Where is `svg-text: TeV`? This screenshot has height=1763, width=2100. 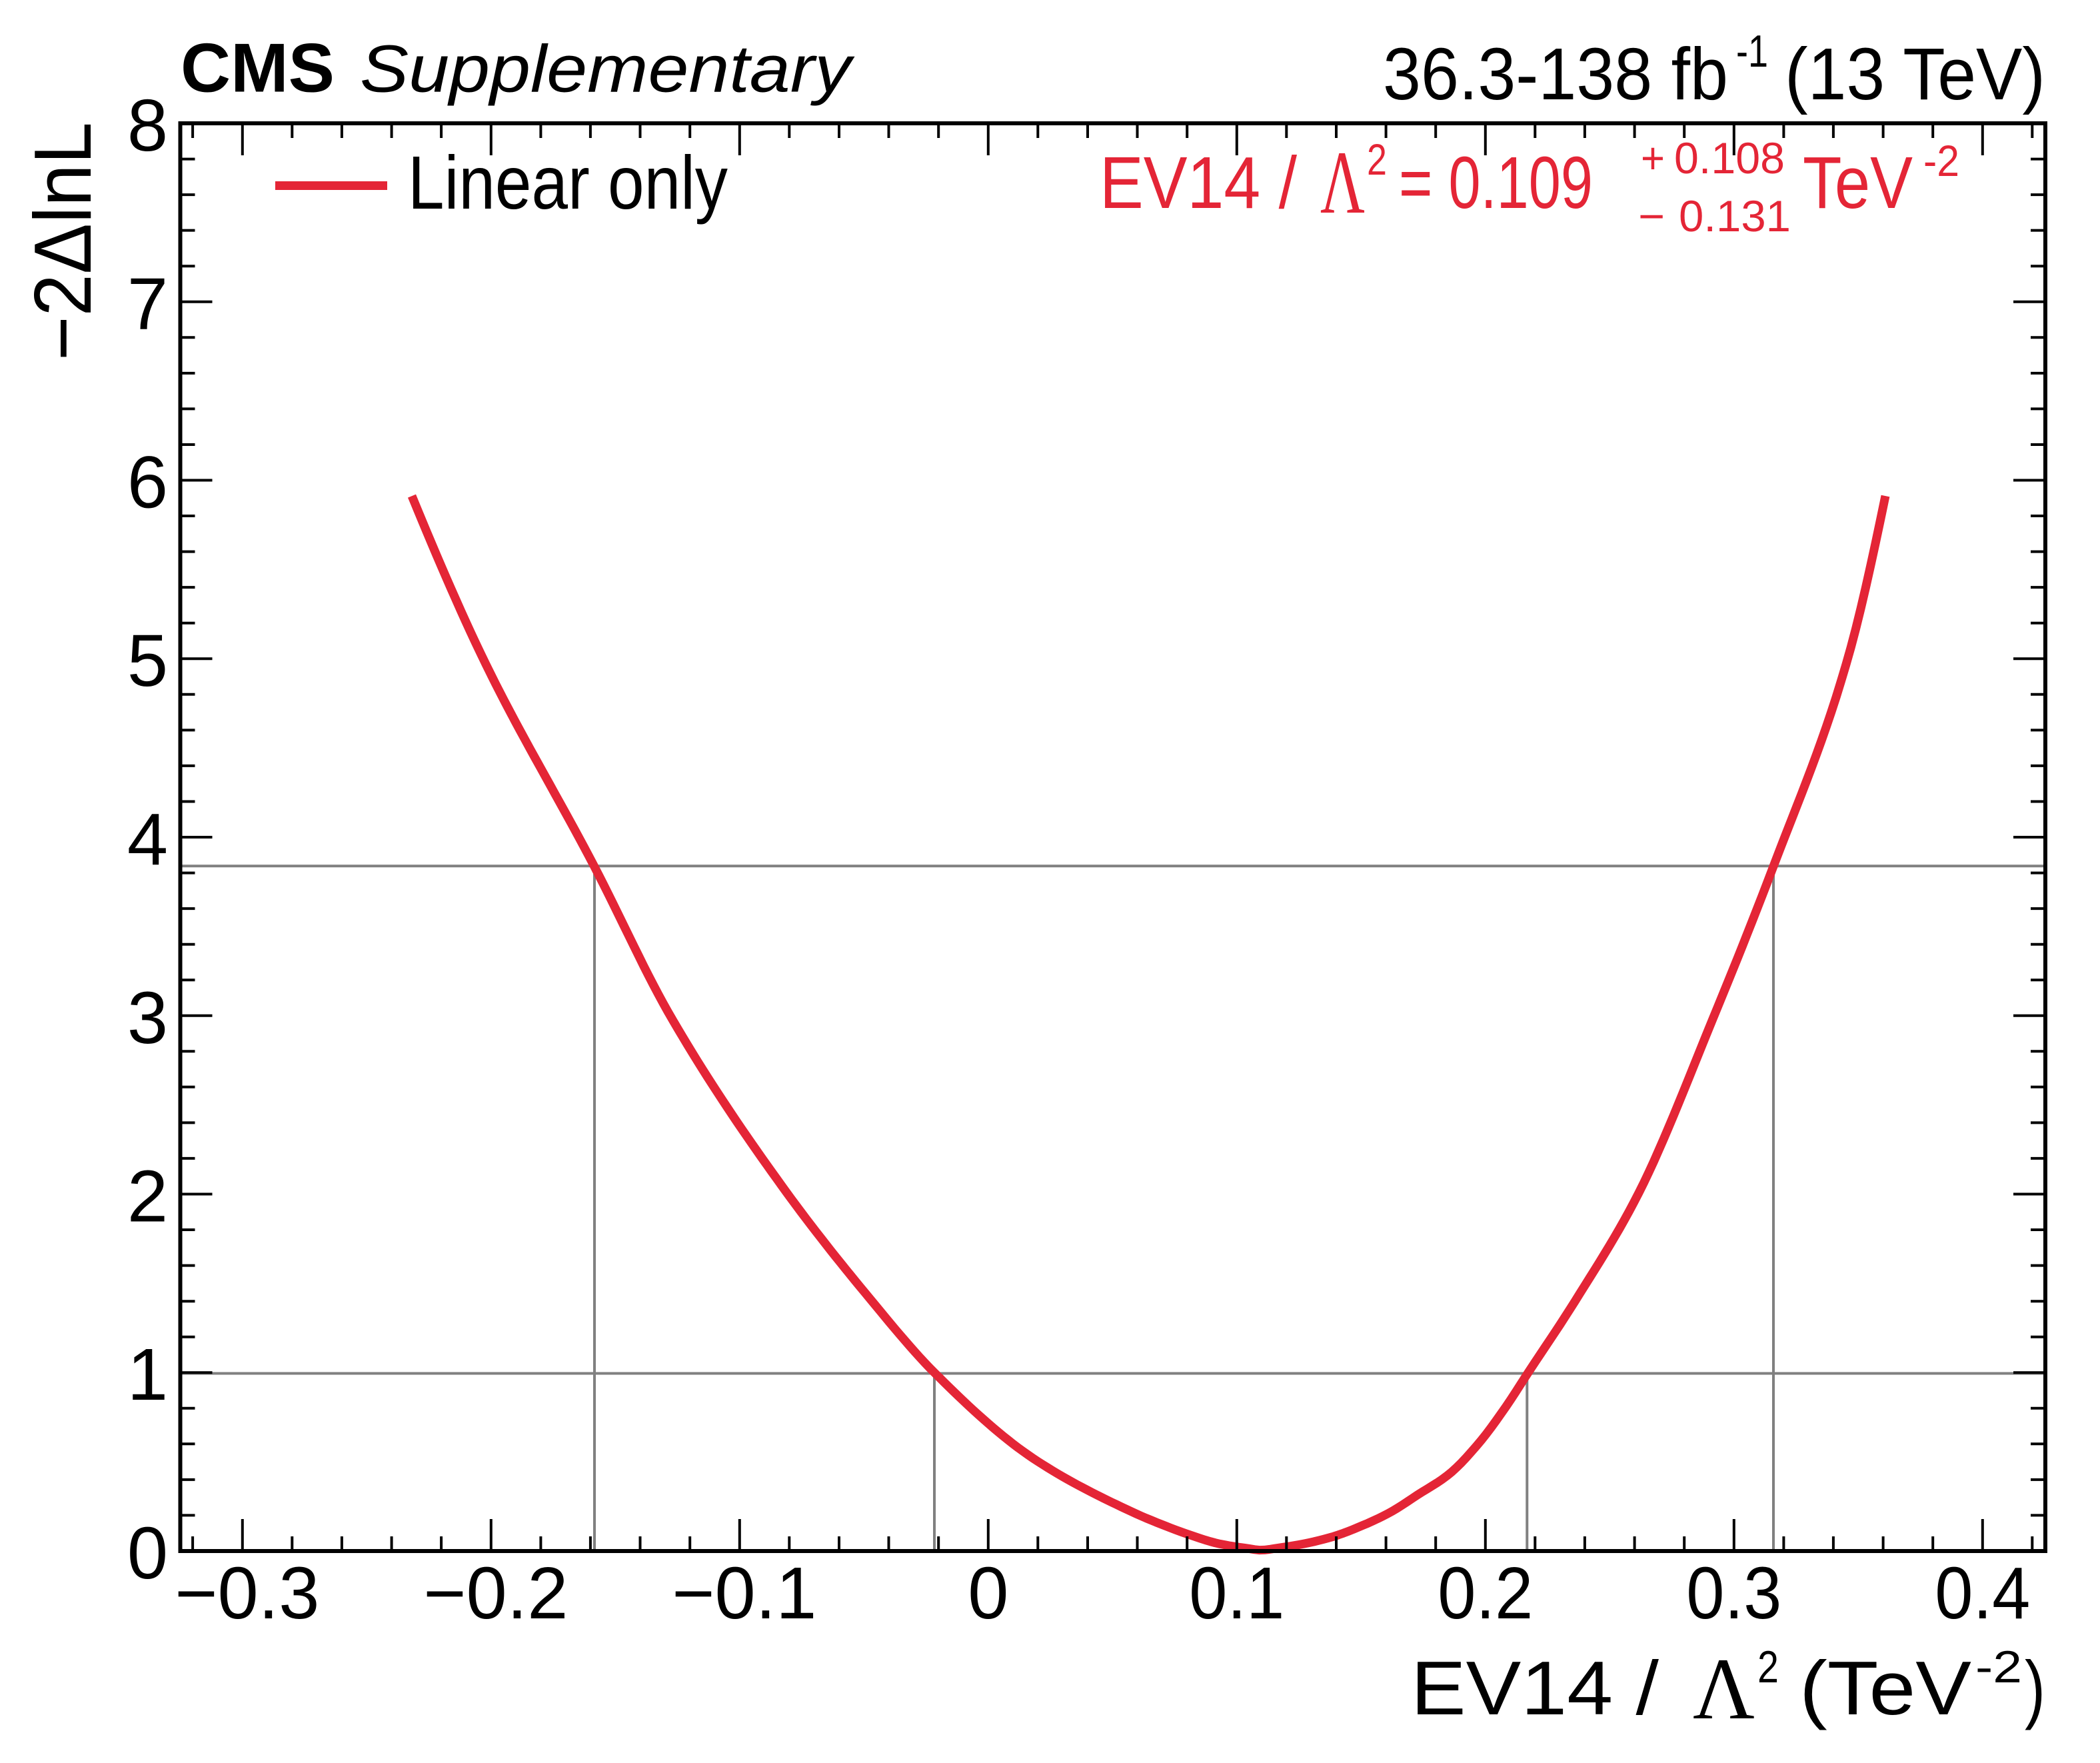 svg-text: TeV is located at coordinates (1858, 183).